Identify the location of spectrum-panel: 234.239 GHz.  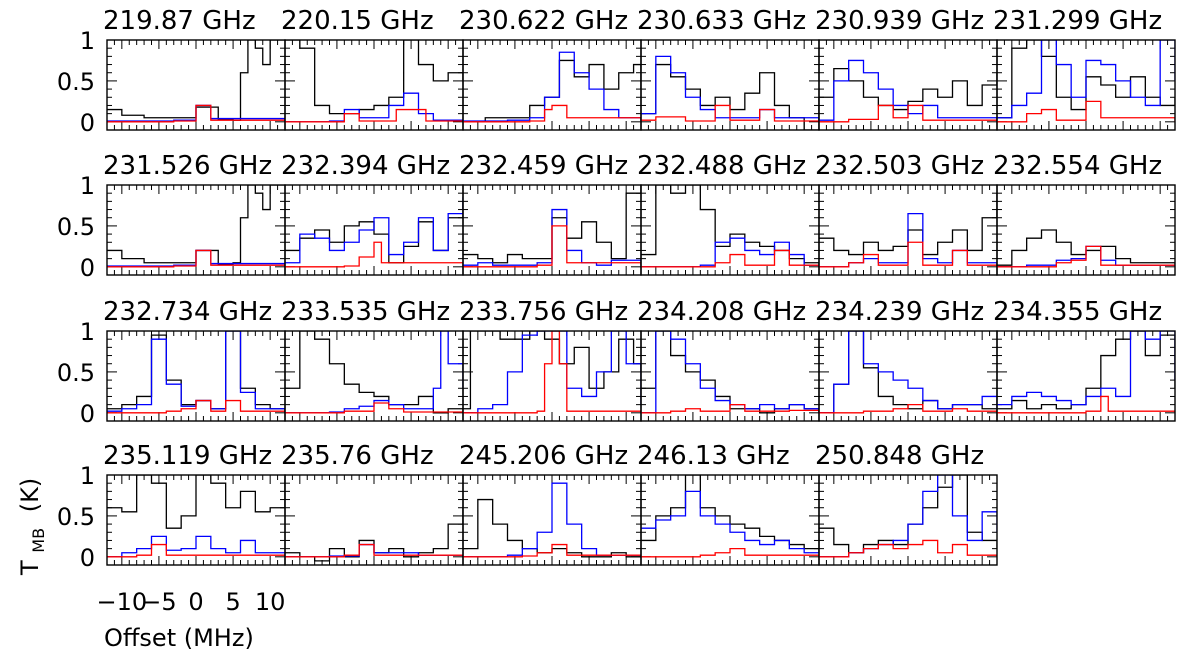
(906, 359).